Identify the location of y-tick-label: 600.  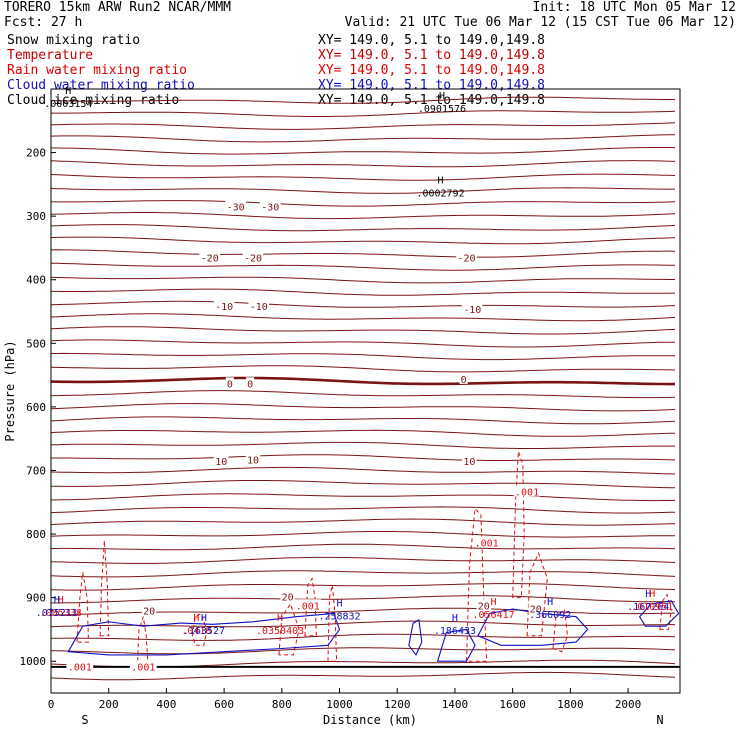
(36, 407).